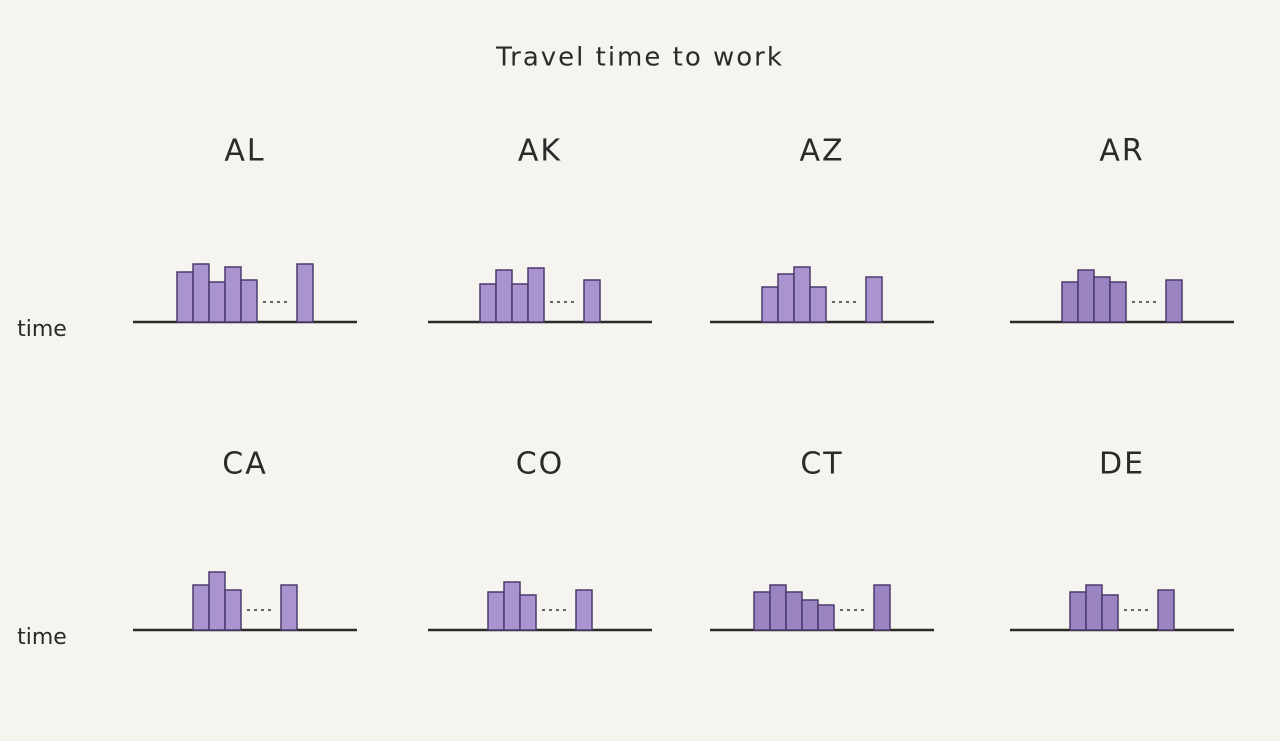 This screenshot has width=1280, height=741. I want to click on panel-title: DE, so click(1122, 464).